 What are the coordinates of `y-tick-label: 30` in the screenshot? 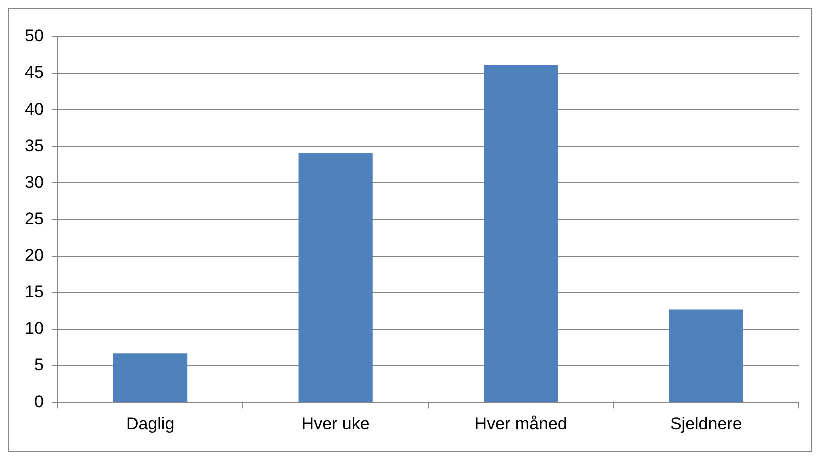 It's located at (34, 182).